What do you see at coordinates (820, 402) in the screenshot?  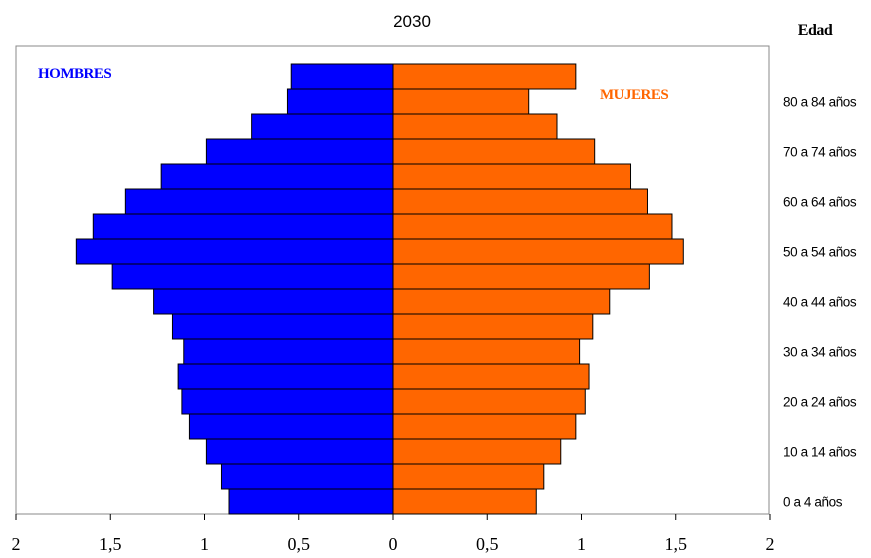 I see `y-tick-label: 20 a 24 años` at bounding box center [820, 402].